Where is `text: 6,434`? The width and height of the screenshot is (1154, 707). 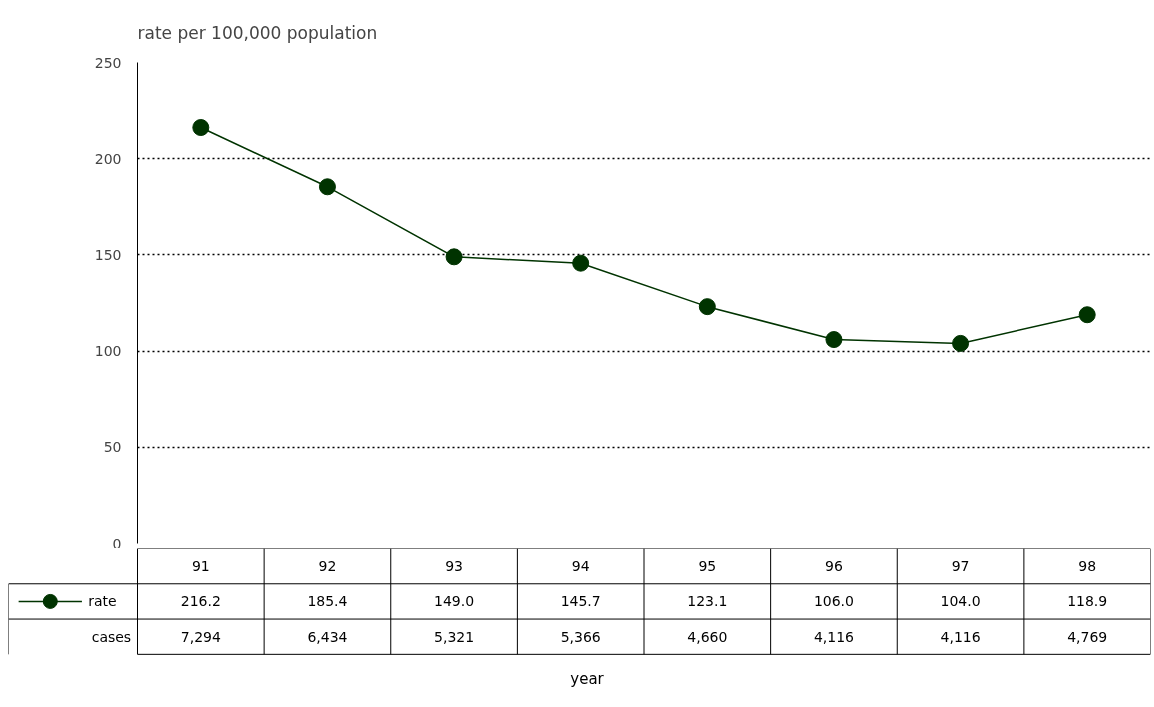
text: 6,434 is located at coordinates (327, 636).